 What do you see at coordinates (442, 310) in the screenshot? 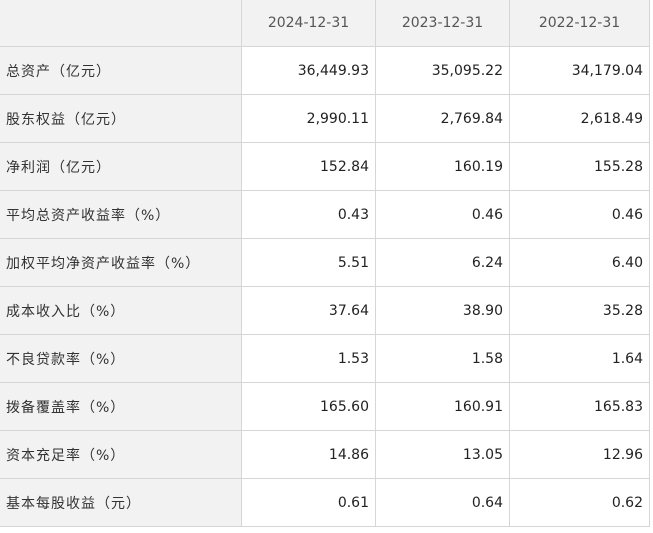
I see `row-value: 38.90` at bounding box center [442, 310].